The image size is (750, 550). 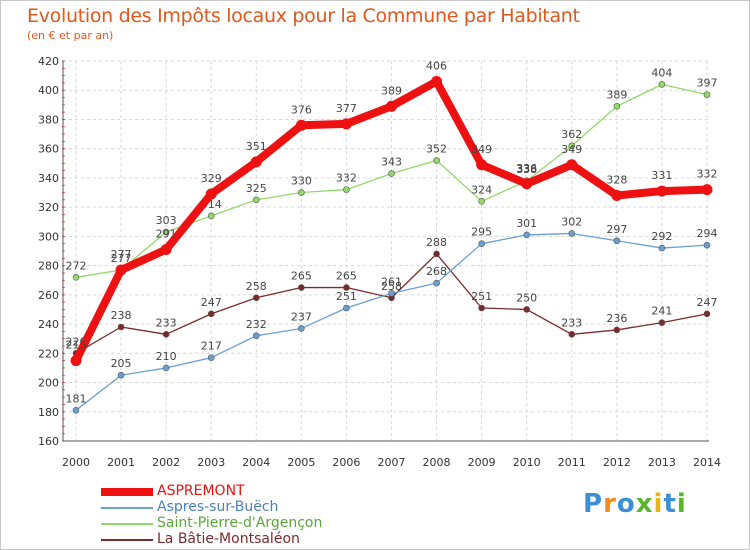 I want to click on y-tick-label: 180, so click(x=48, y=412).